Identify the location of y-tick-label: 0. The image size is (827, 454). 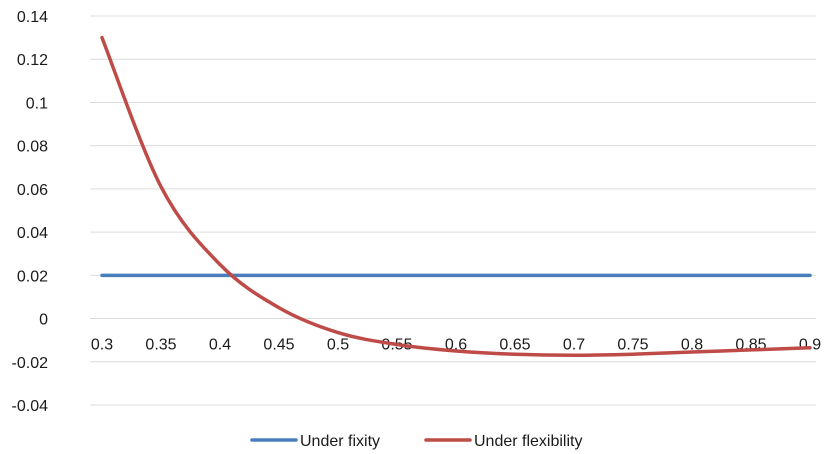
(43, 320).